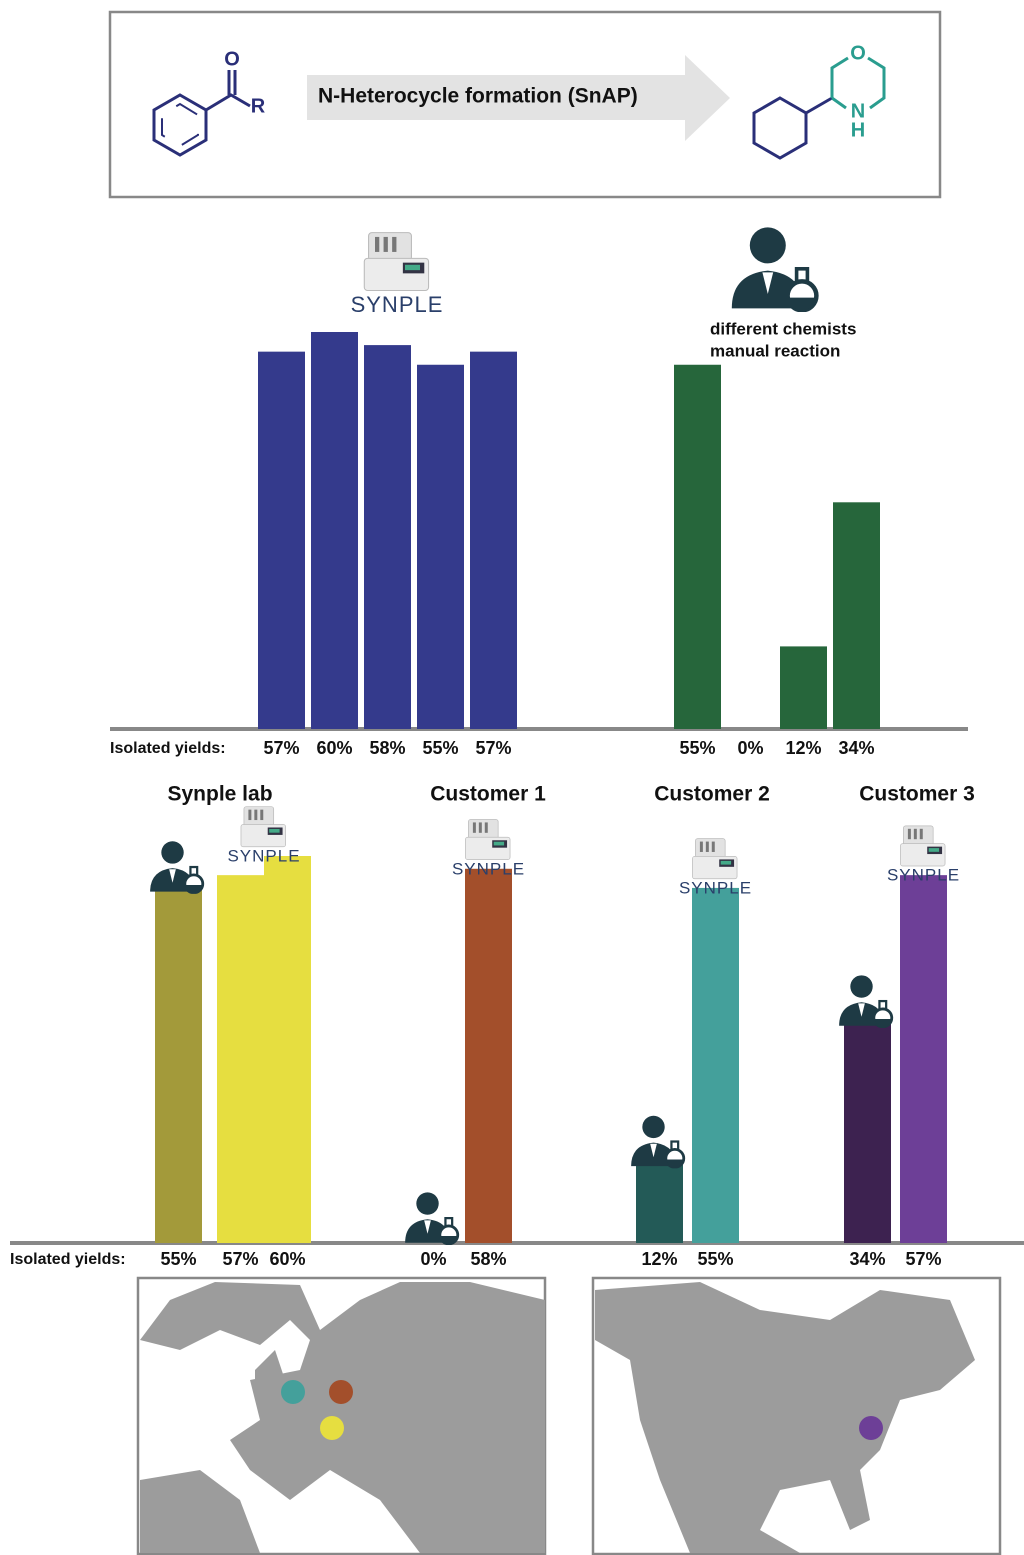  I want to click on benzene-inner, so click(180, 125).